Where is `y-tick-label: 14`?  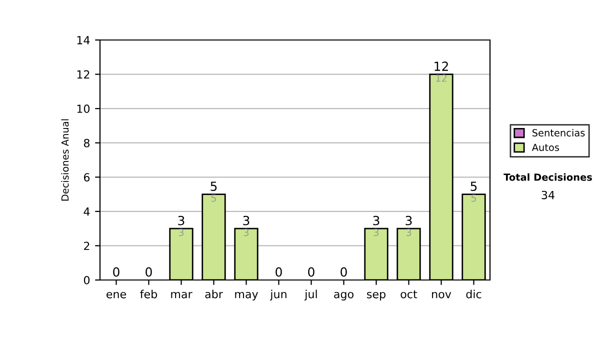
y-tick-label: 14 is located at coordinates (83, 40).